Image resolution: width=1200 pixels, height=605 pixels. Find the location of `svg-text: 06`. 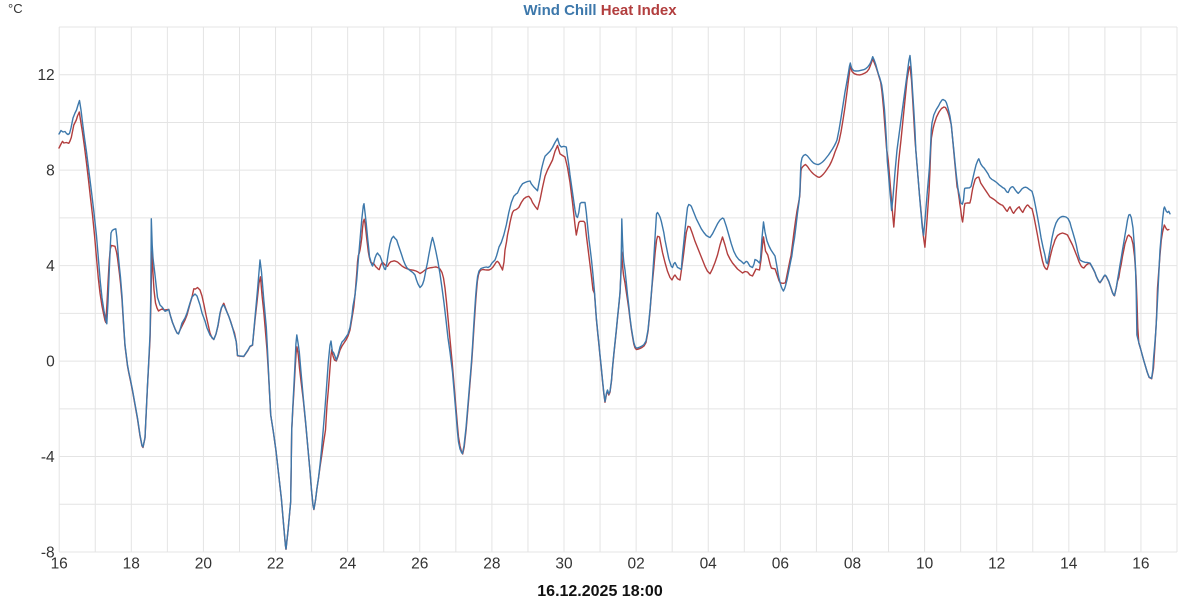

svg-text: 06 is located at coordinates (780, 564).